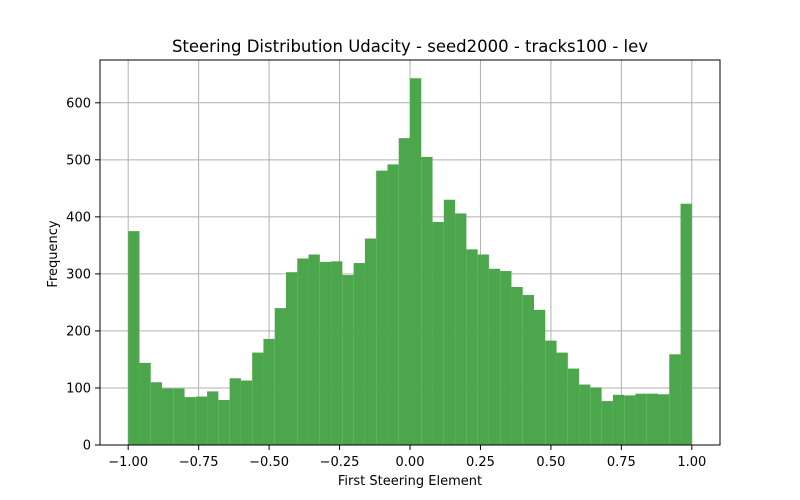 The image size is (800, 500). I want to click on x-tick-label: 0.25, so click(480, 462).